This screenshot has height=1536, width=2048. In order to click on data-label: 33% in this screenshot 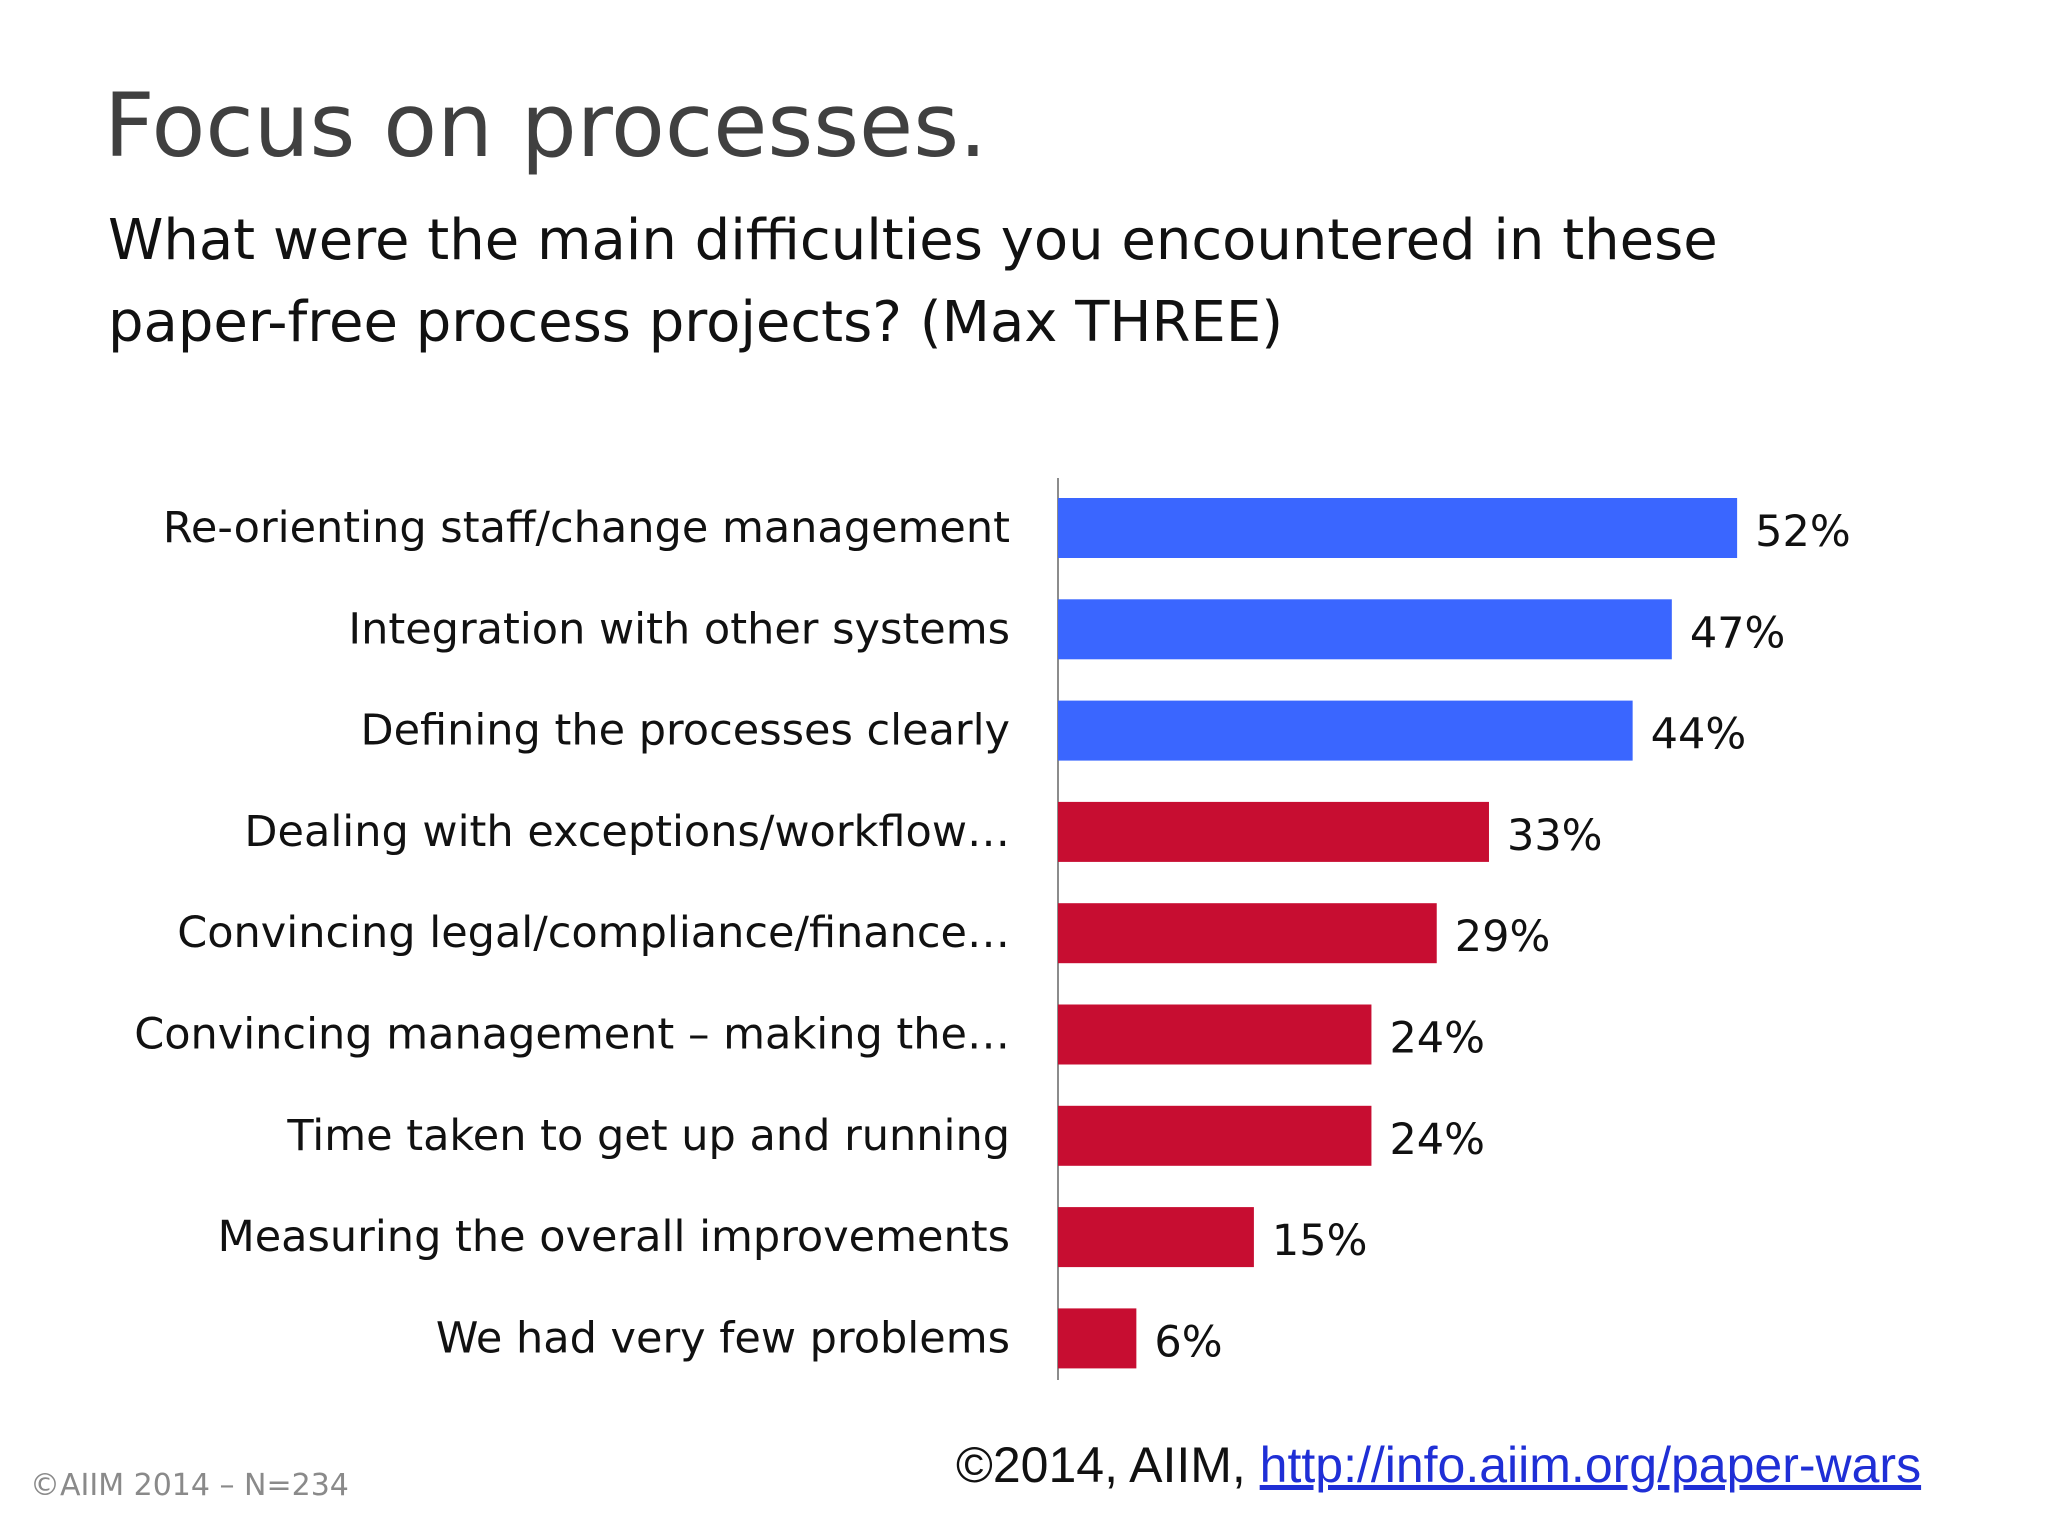, I will do `click(1555, 836)`.